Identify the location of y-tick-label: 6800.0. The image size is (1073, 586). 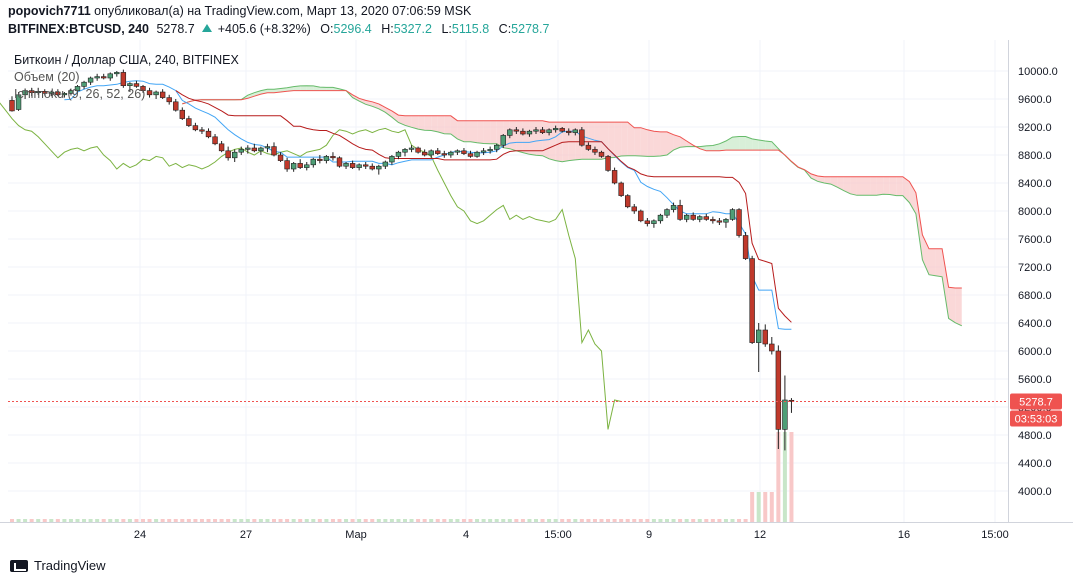
(1035, 296).